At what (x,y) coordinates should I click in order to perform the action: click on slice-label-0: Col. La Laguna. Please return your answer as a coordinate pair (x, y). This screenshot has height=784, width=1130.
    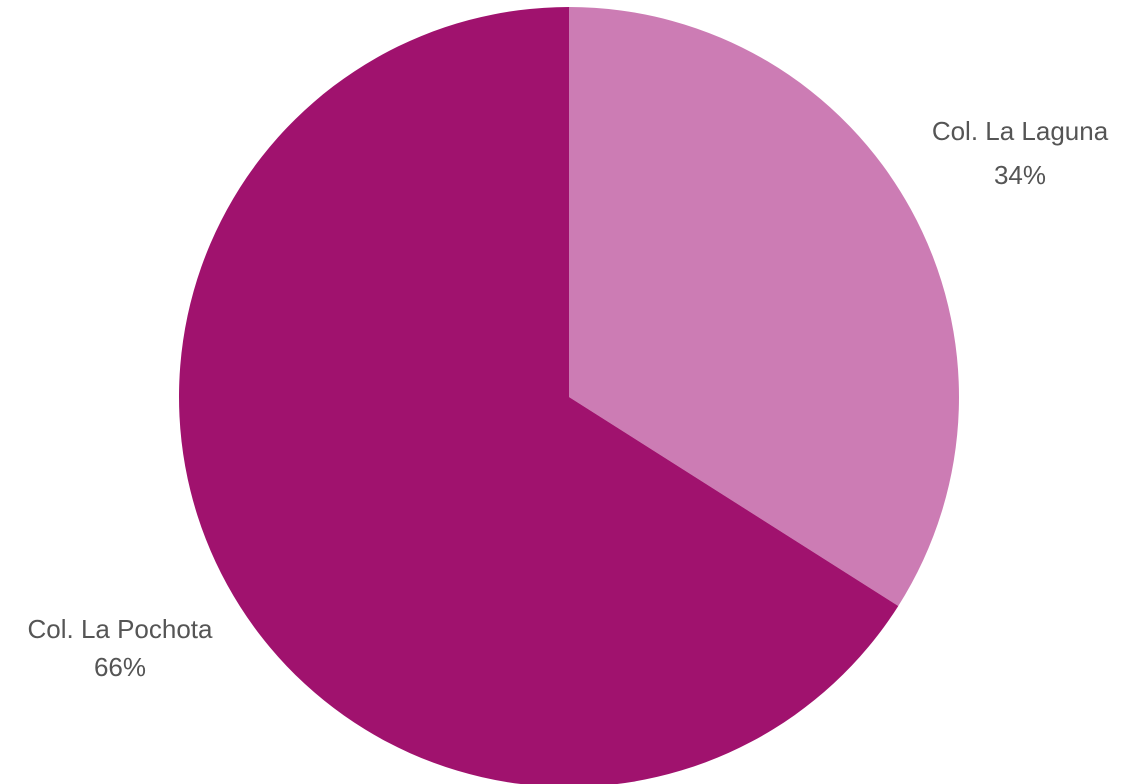
    Looking at the image, I should click on (1020, 131).